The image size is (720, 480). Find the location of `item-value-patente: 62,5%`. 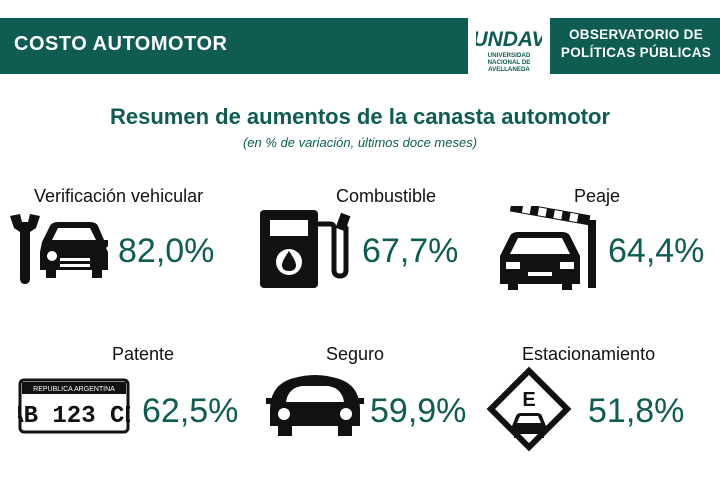

item-value-patente: 62,5% is located at coordinates (190, 411).